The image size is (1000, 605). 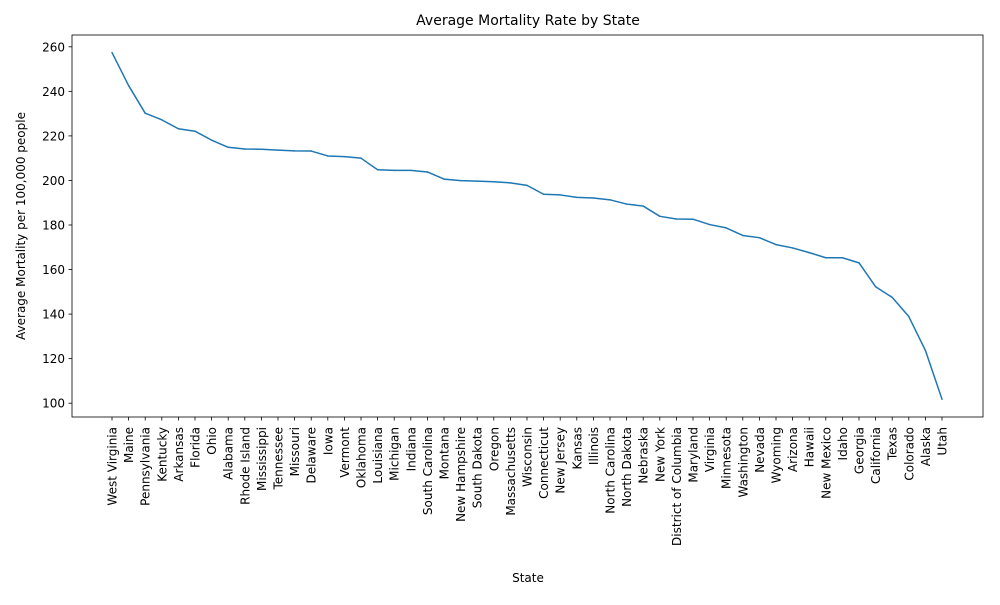 I want to click on x-tick-label: Michigan, so click(x=395, y=454).